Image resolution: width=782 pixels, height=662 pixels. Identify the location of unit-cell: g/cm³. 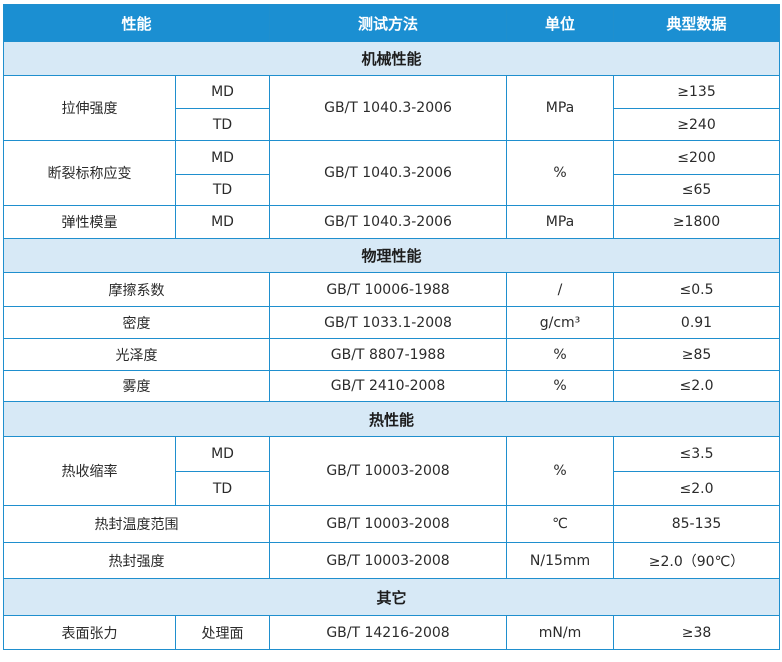
(560, 322).